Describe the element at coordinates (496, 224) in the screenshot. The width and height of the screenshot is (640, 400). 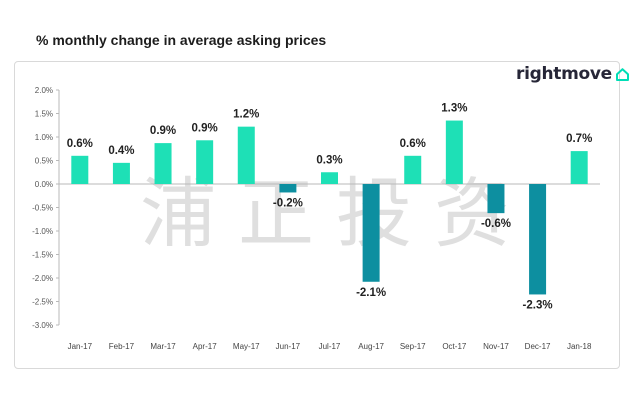
I see `data-label: -0.6%` at that location.